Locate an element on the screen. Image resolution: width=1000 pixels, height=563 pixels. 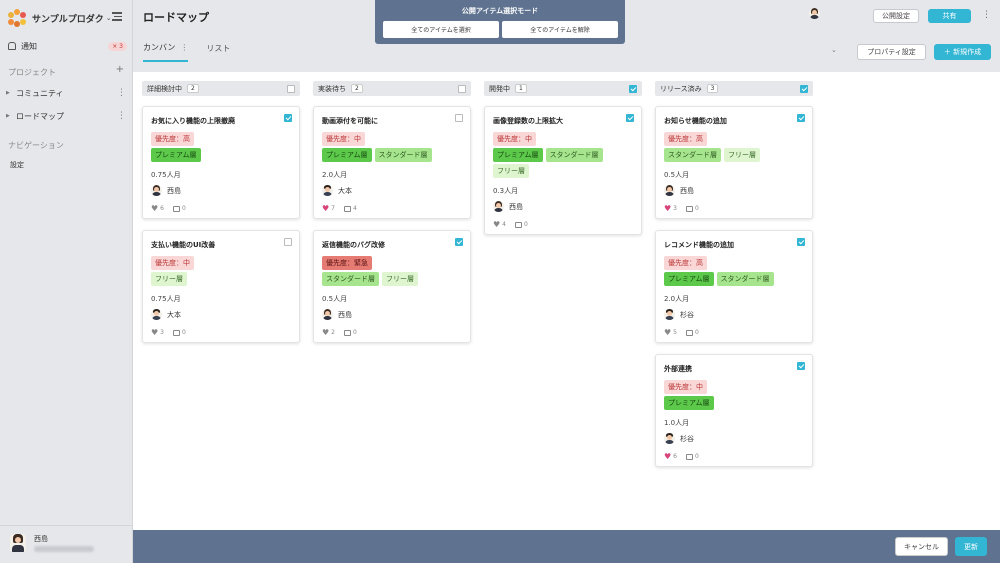
tag: プレミアム層 is located at coordinates (347, 155).